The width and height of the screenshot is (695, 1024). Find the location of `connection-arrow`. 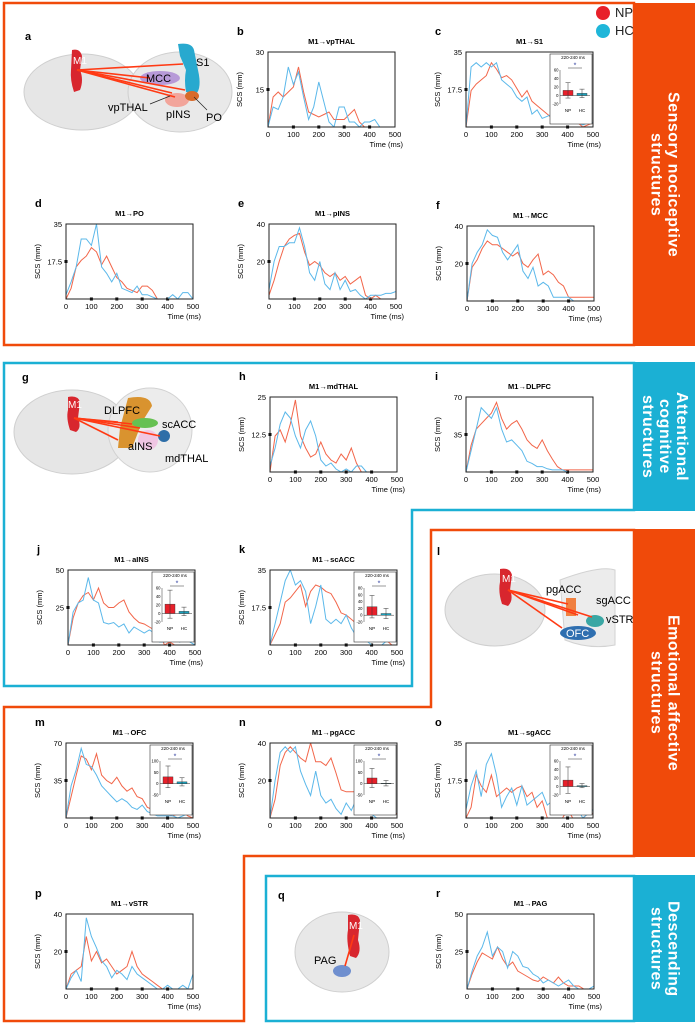

connection-arrow is located at coordinates (349, 950).